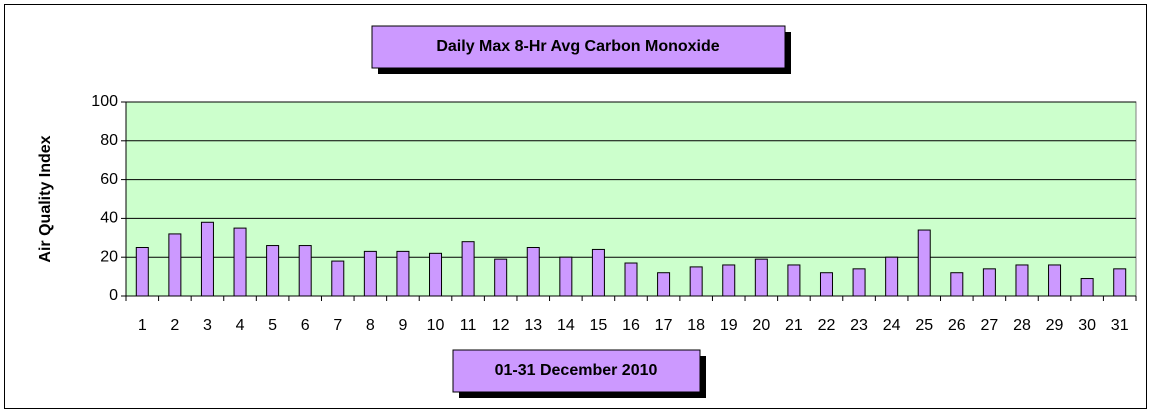  Describe the element at coordinates (113, 295) in the screenshot. I see `y-tick-label: 0` at that location.